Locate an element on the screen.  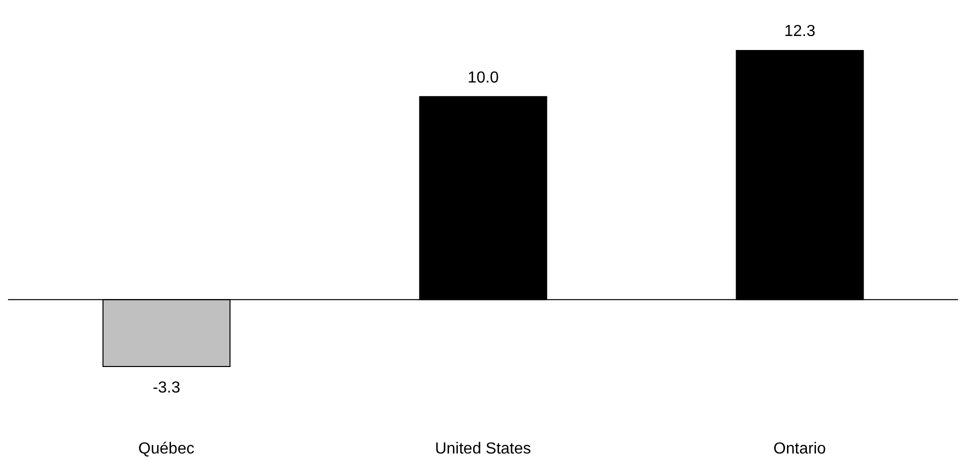
data-label: 12.3 is located at coordinates (800, 31).